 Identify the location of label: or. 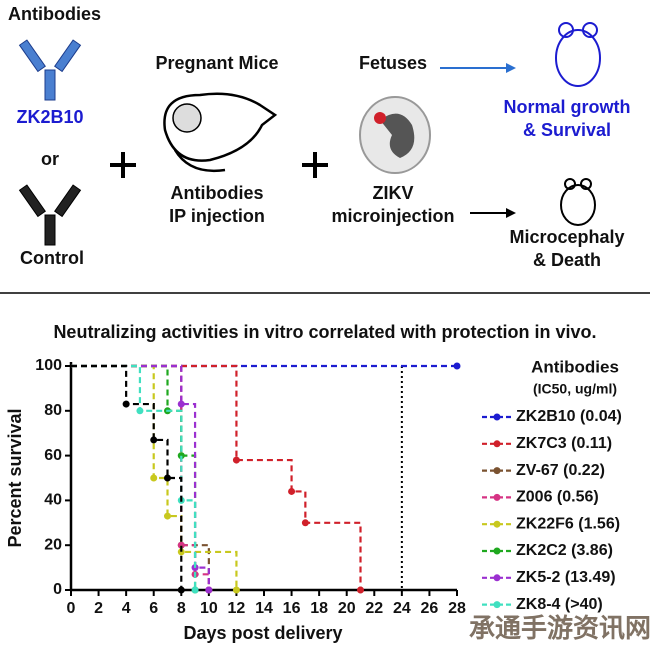
(50, 159).